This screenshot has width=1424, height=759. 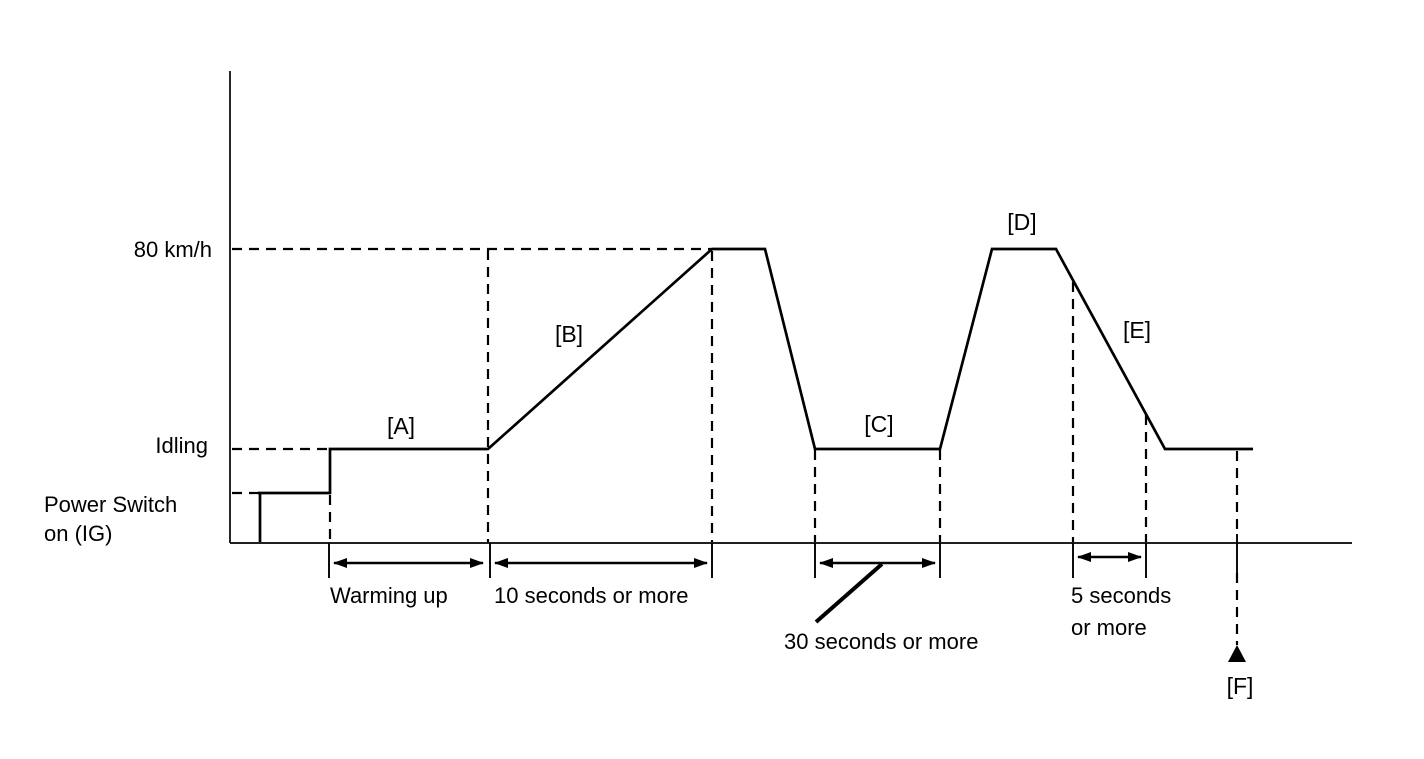 I want to click on label-segment-f: [F], so click(x=1240, y=686).